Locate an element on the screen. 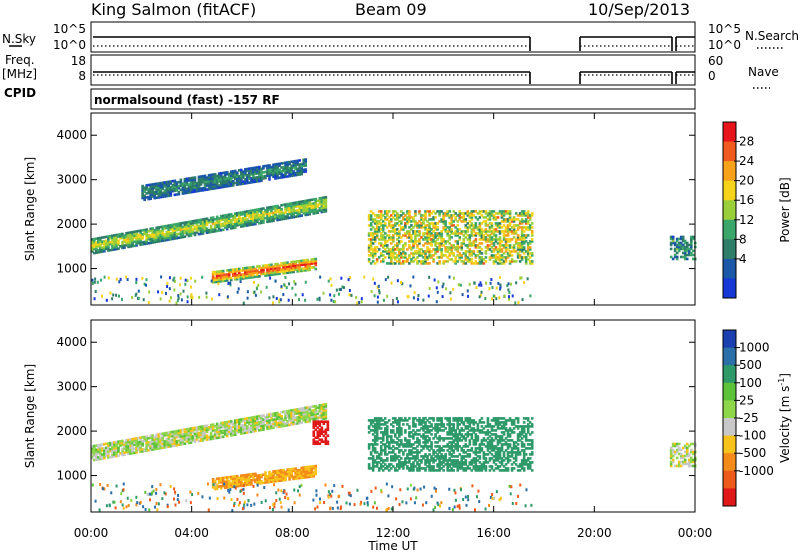  y-tick-label: 4000 is located at coordinates (71, 135).